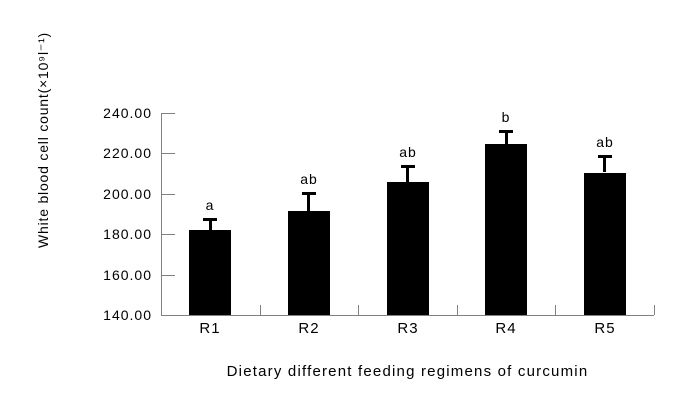 This screenshot has height=405, width=684. What do you see at coordinates (127, 113) in the screenshot?
I see `y-tick-label: 240.00` at bounding box center [127, 113].